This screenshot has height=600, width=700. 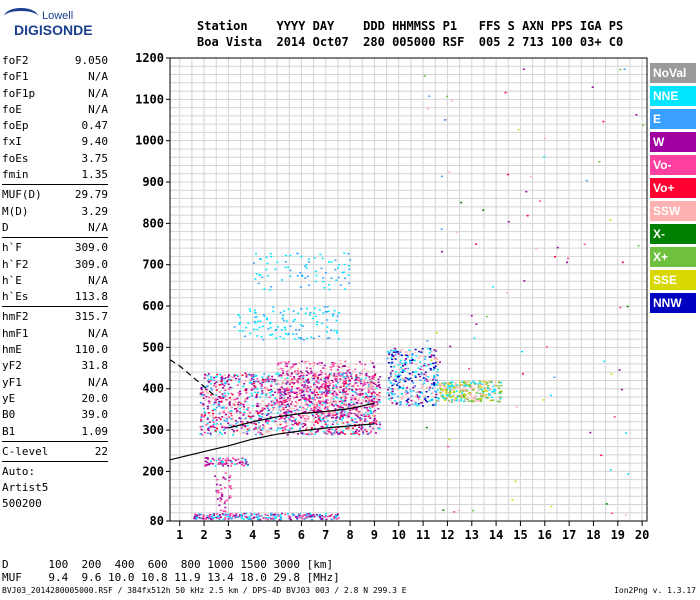 I want to click on param-name: h`F2, so click(x=15, y=264).